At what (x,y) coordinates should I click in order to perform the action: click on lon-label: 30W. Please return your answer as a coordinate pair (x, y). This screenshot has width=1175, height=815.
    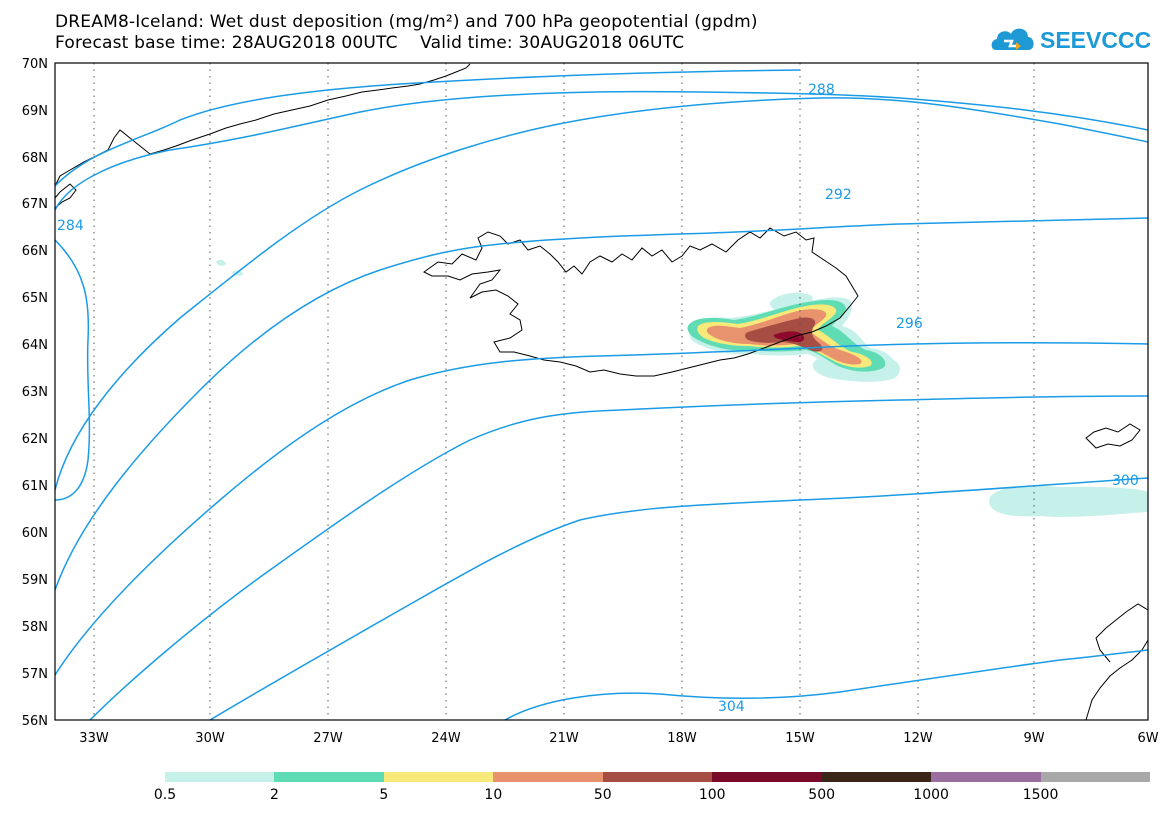
    Looking at the image, I should click on (210, 738).